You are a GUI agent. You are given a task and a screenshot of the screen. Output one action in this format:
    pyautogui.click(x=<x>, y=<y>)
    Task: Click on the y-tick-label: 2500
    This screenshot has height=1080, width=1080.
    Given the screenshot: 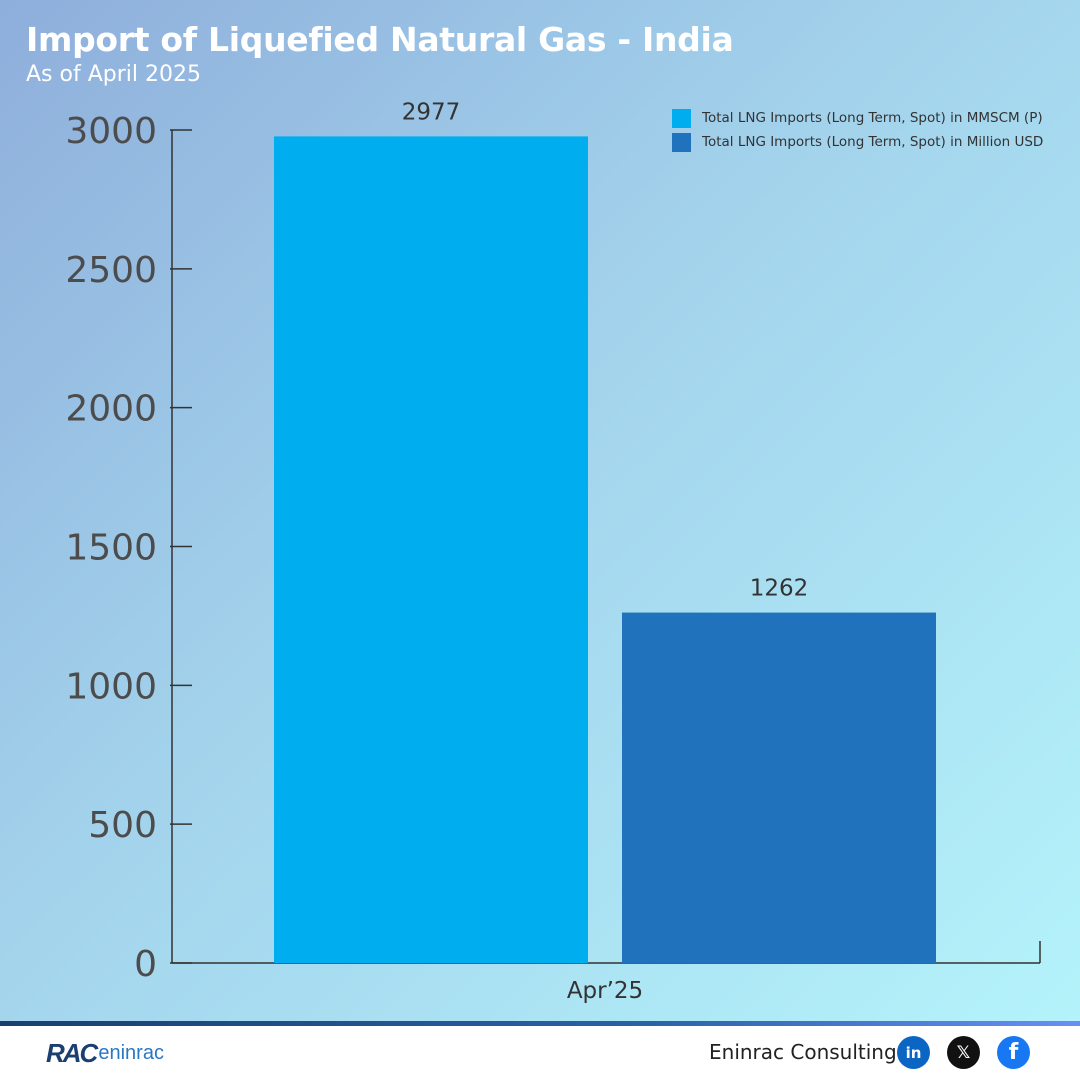 What is the action you would take?
    pyautogui.click(x=111, y=270)
    